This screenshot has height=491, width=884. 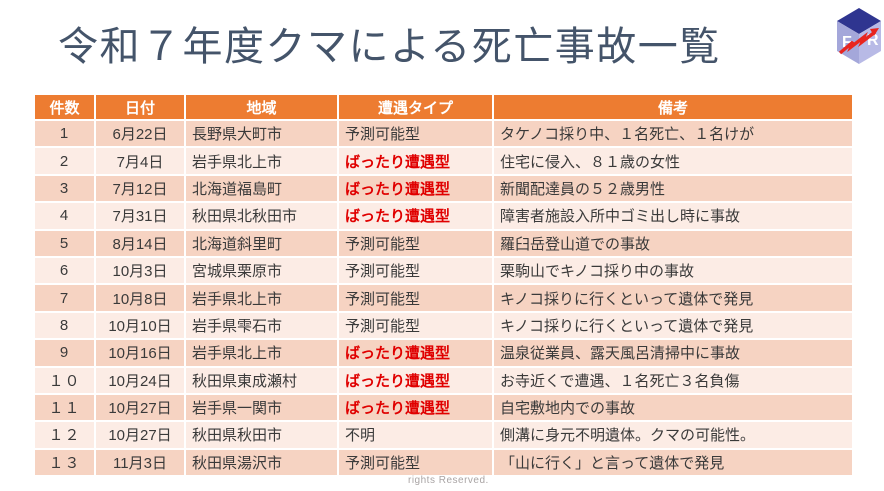 I want to click on case-number-cell: 7, so click(x=65, y=298).